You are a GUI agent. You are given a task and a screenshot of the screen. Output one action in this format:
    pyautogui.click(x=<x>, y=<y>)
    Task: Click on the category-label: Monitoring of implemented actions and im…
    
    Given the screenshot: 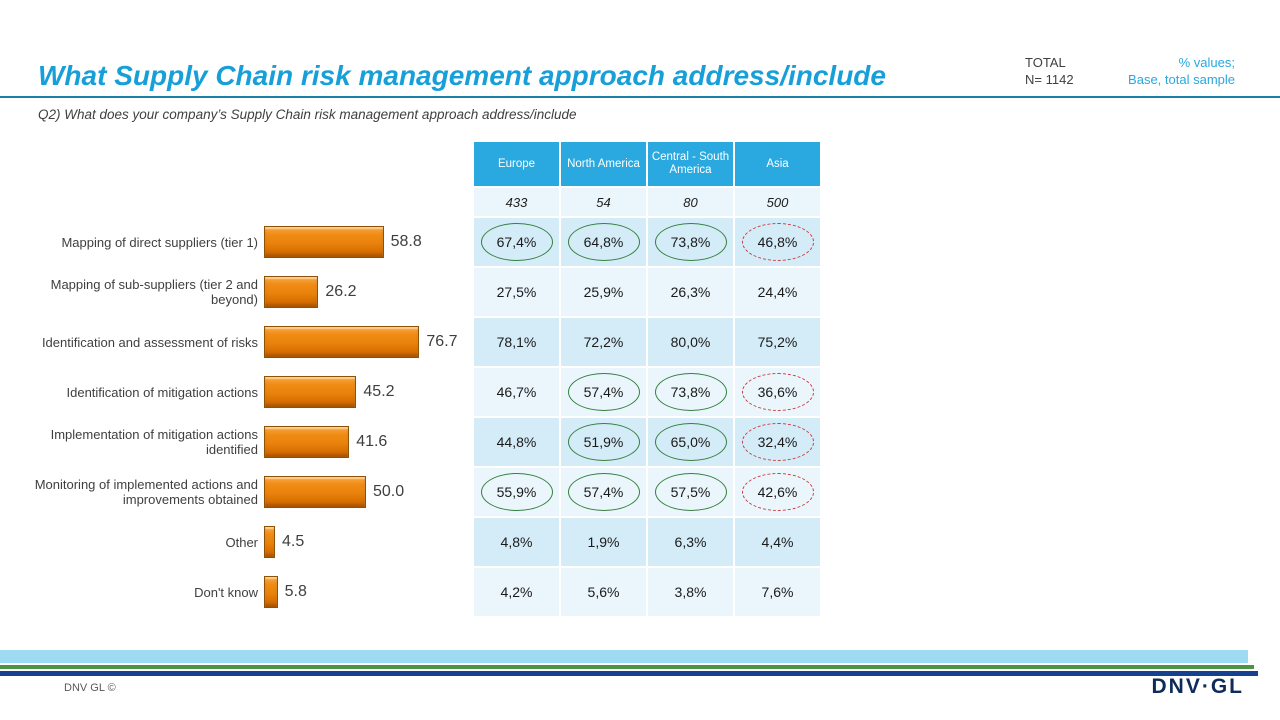 What is the action you would take?
    pyautogui.click(x=146, y=492)
    